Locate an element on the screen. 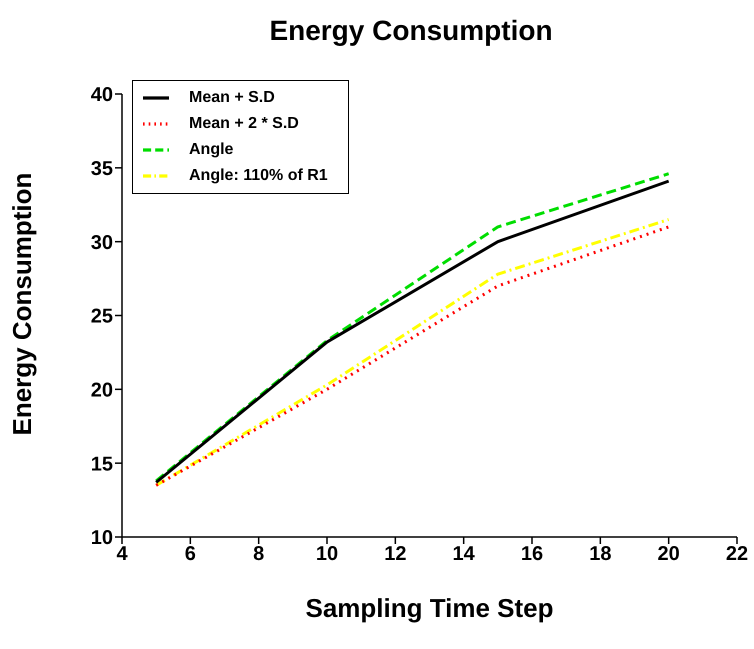 The image size is (754, 649). legend-label: Angle: 110% of R1 is located at coordinates (258, 175).